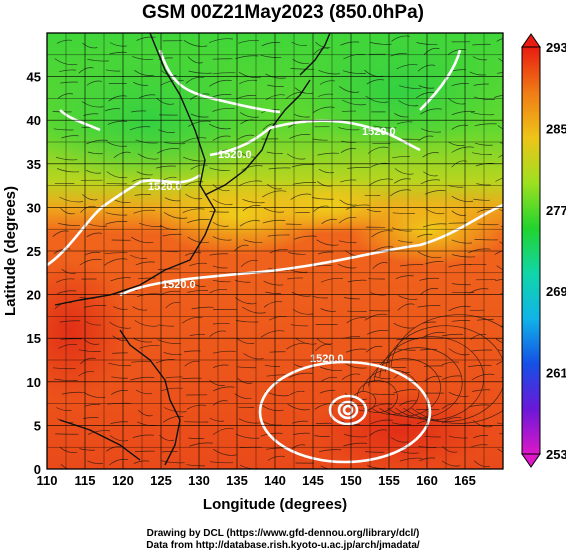 This screenshot has width=566, height=554. I want to click on map-title: GSM 00Z21May2023 (850.0hPa), so click(283, 12).